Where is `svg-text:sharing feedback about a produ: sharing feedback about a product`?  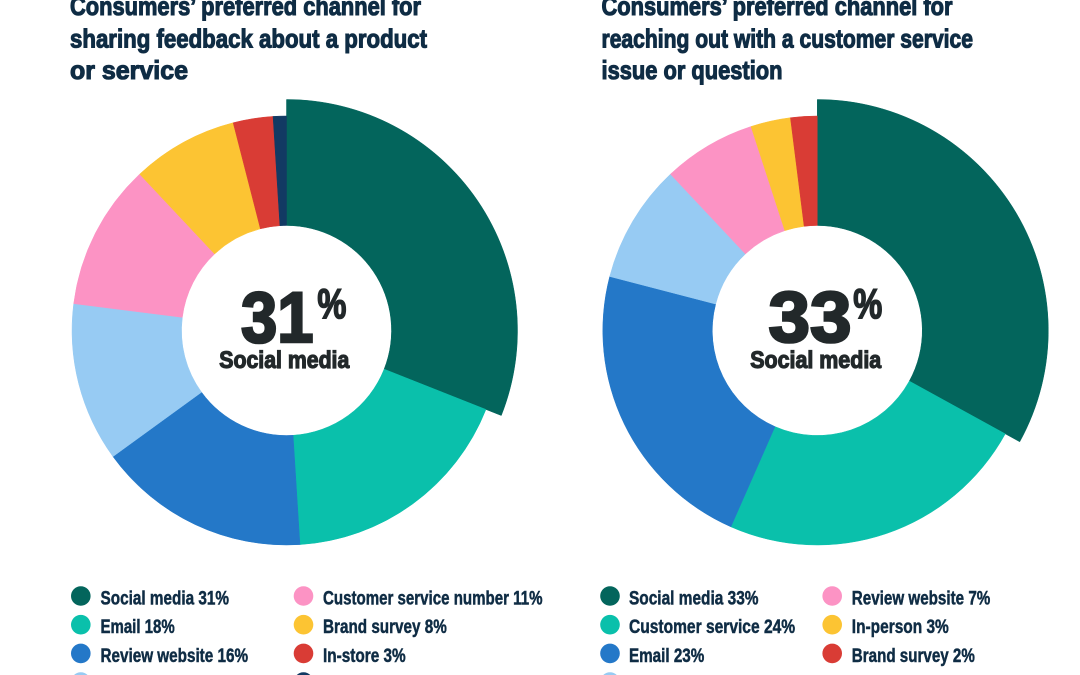
svg-text:sharing feedback about a produ: sharing feedback about a product is located at coordinates (248, 39).